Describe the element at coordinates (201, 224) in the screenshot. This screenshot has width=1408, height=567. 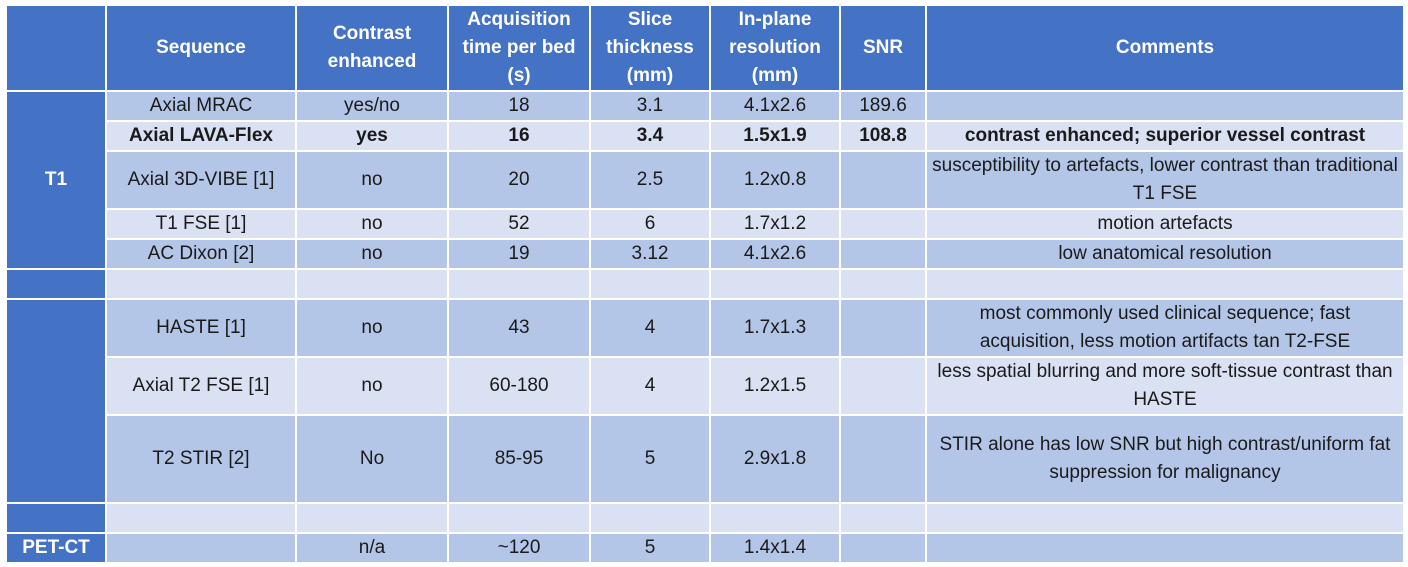
I see `cell-sequence: T1 FSE [1]` at that location.